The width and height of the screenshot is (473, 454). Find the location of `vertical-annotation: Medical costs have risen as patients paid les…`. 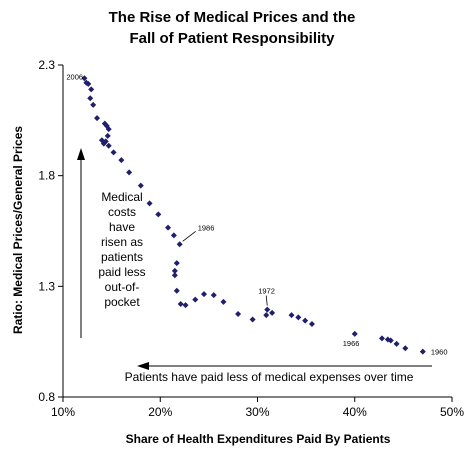

vertical-annotation: Medical costs have risen as patients paid les… is located at coordinates (121, 249).